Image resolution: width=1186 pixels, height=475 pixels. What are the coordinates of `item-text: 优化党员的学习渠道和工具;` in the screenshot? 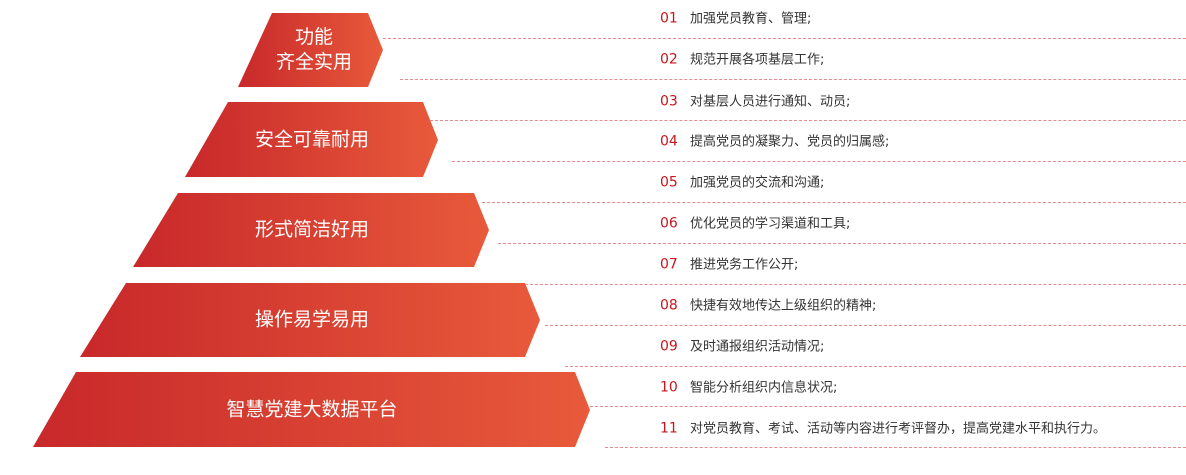 It's located at (770, 224).